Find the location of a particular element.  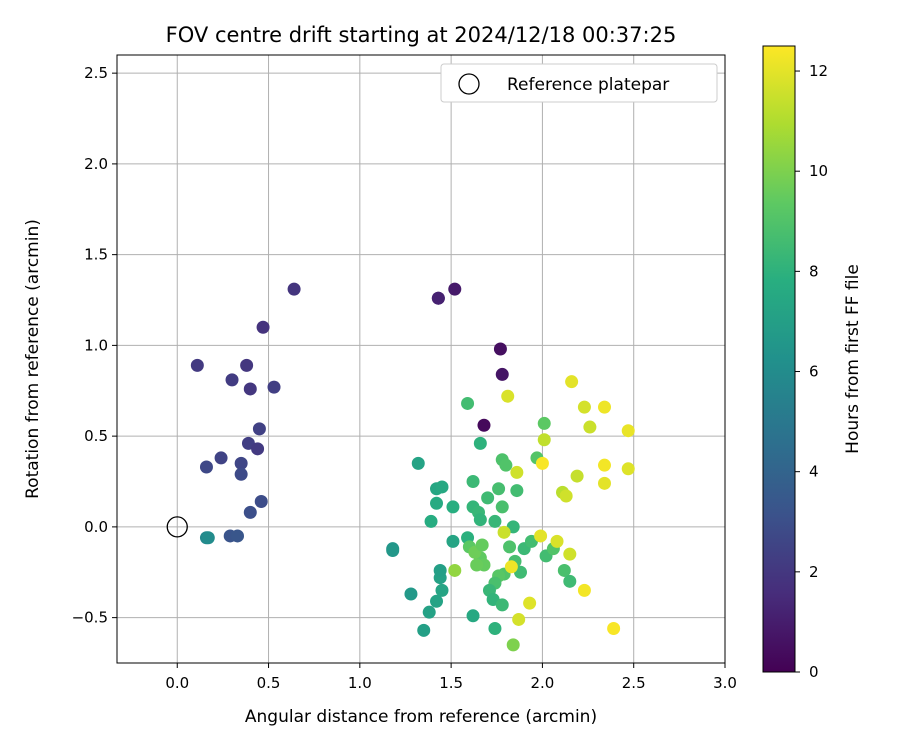

reference-point-marker is located at coordinates (177, 527).